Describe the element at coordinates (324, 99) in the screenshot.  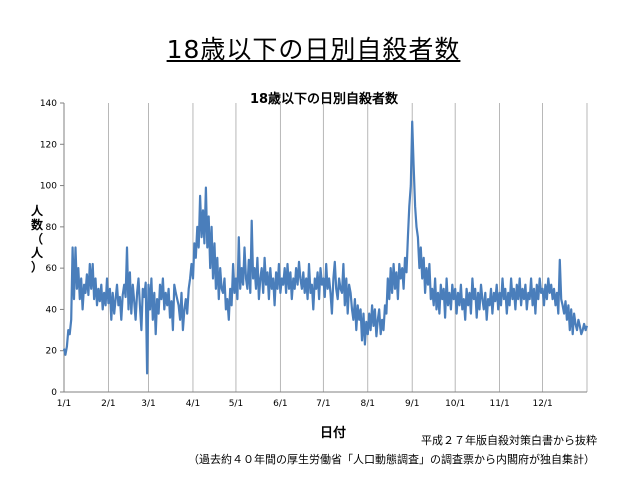
I see `chart-title: 18歳以下の日別自殺者数` at that location.